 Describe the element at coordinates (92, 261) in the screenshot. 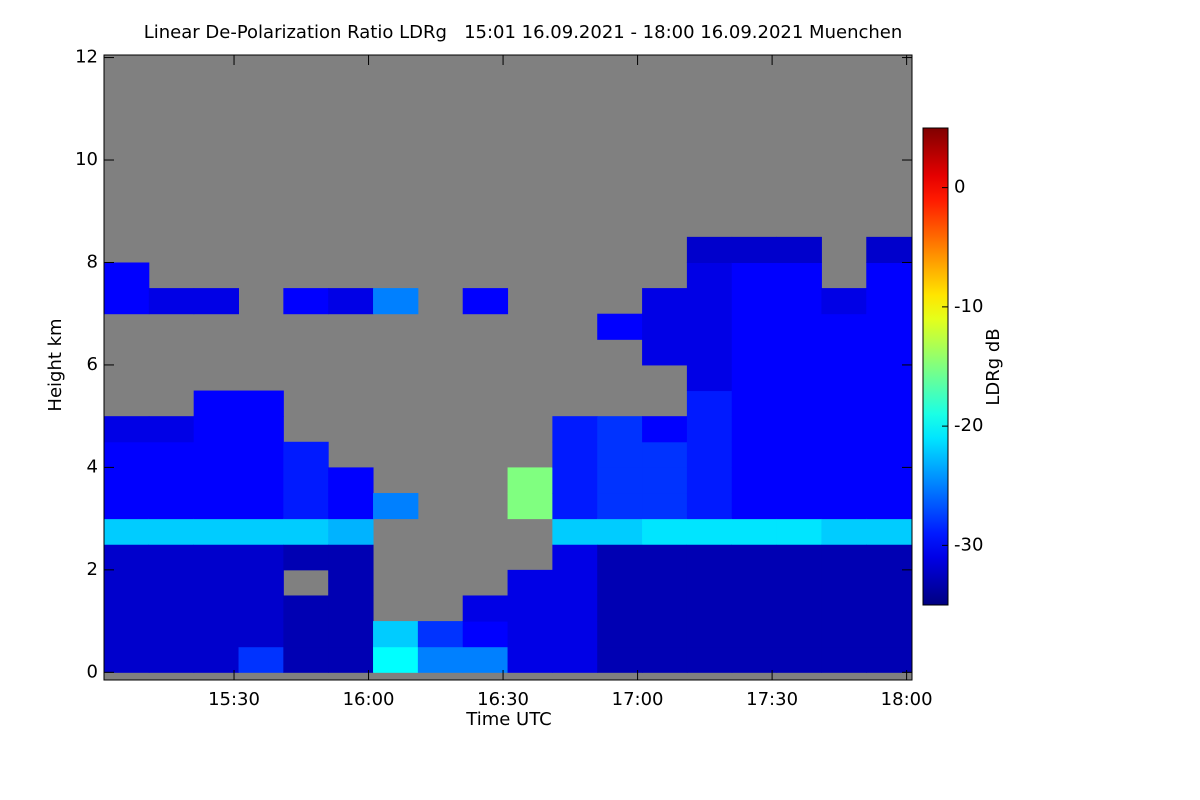

I see `y-tick-label: 8` at that location.